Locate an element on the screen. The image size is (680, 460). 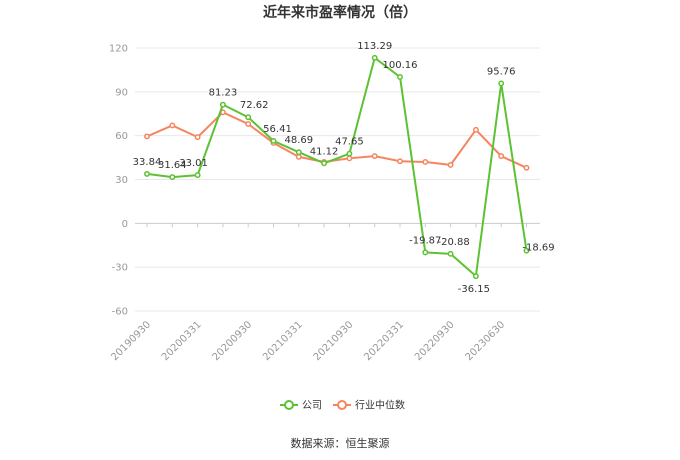
data-label: 48.69 is located at coordinates (298, 140).